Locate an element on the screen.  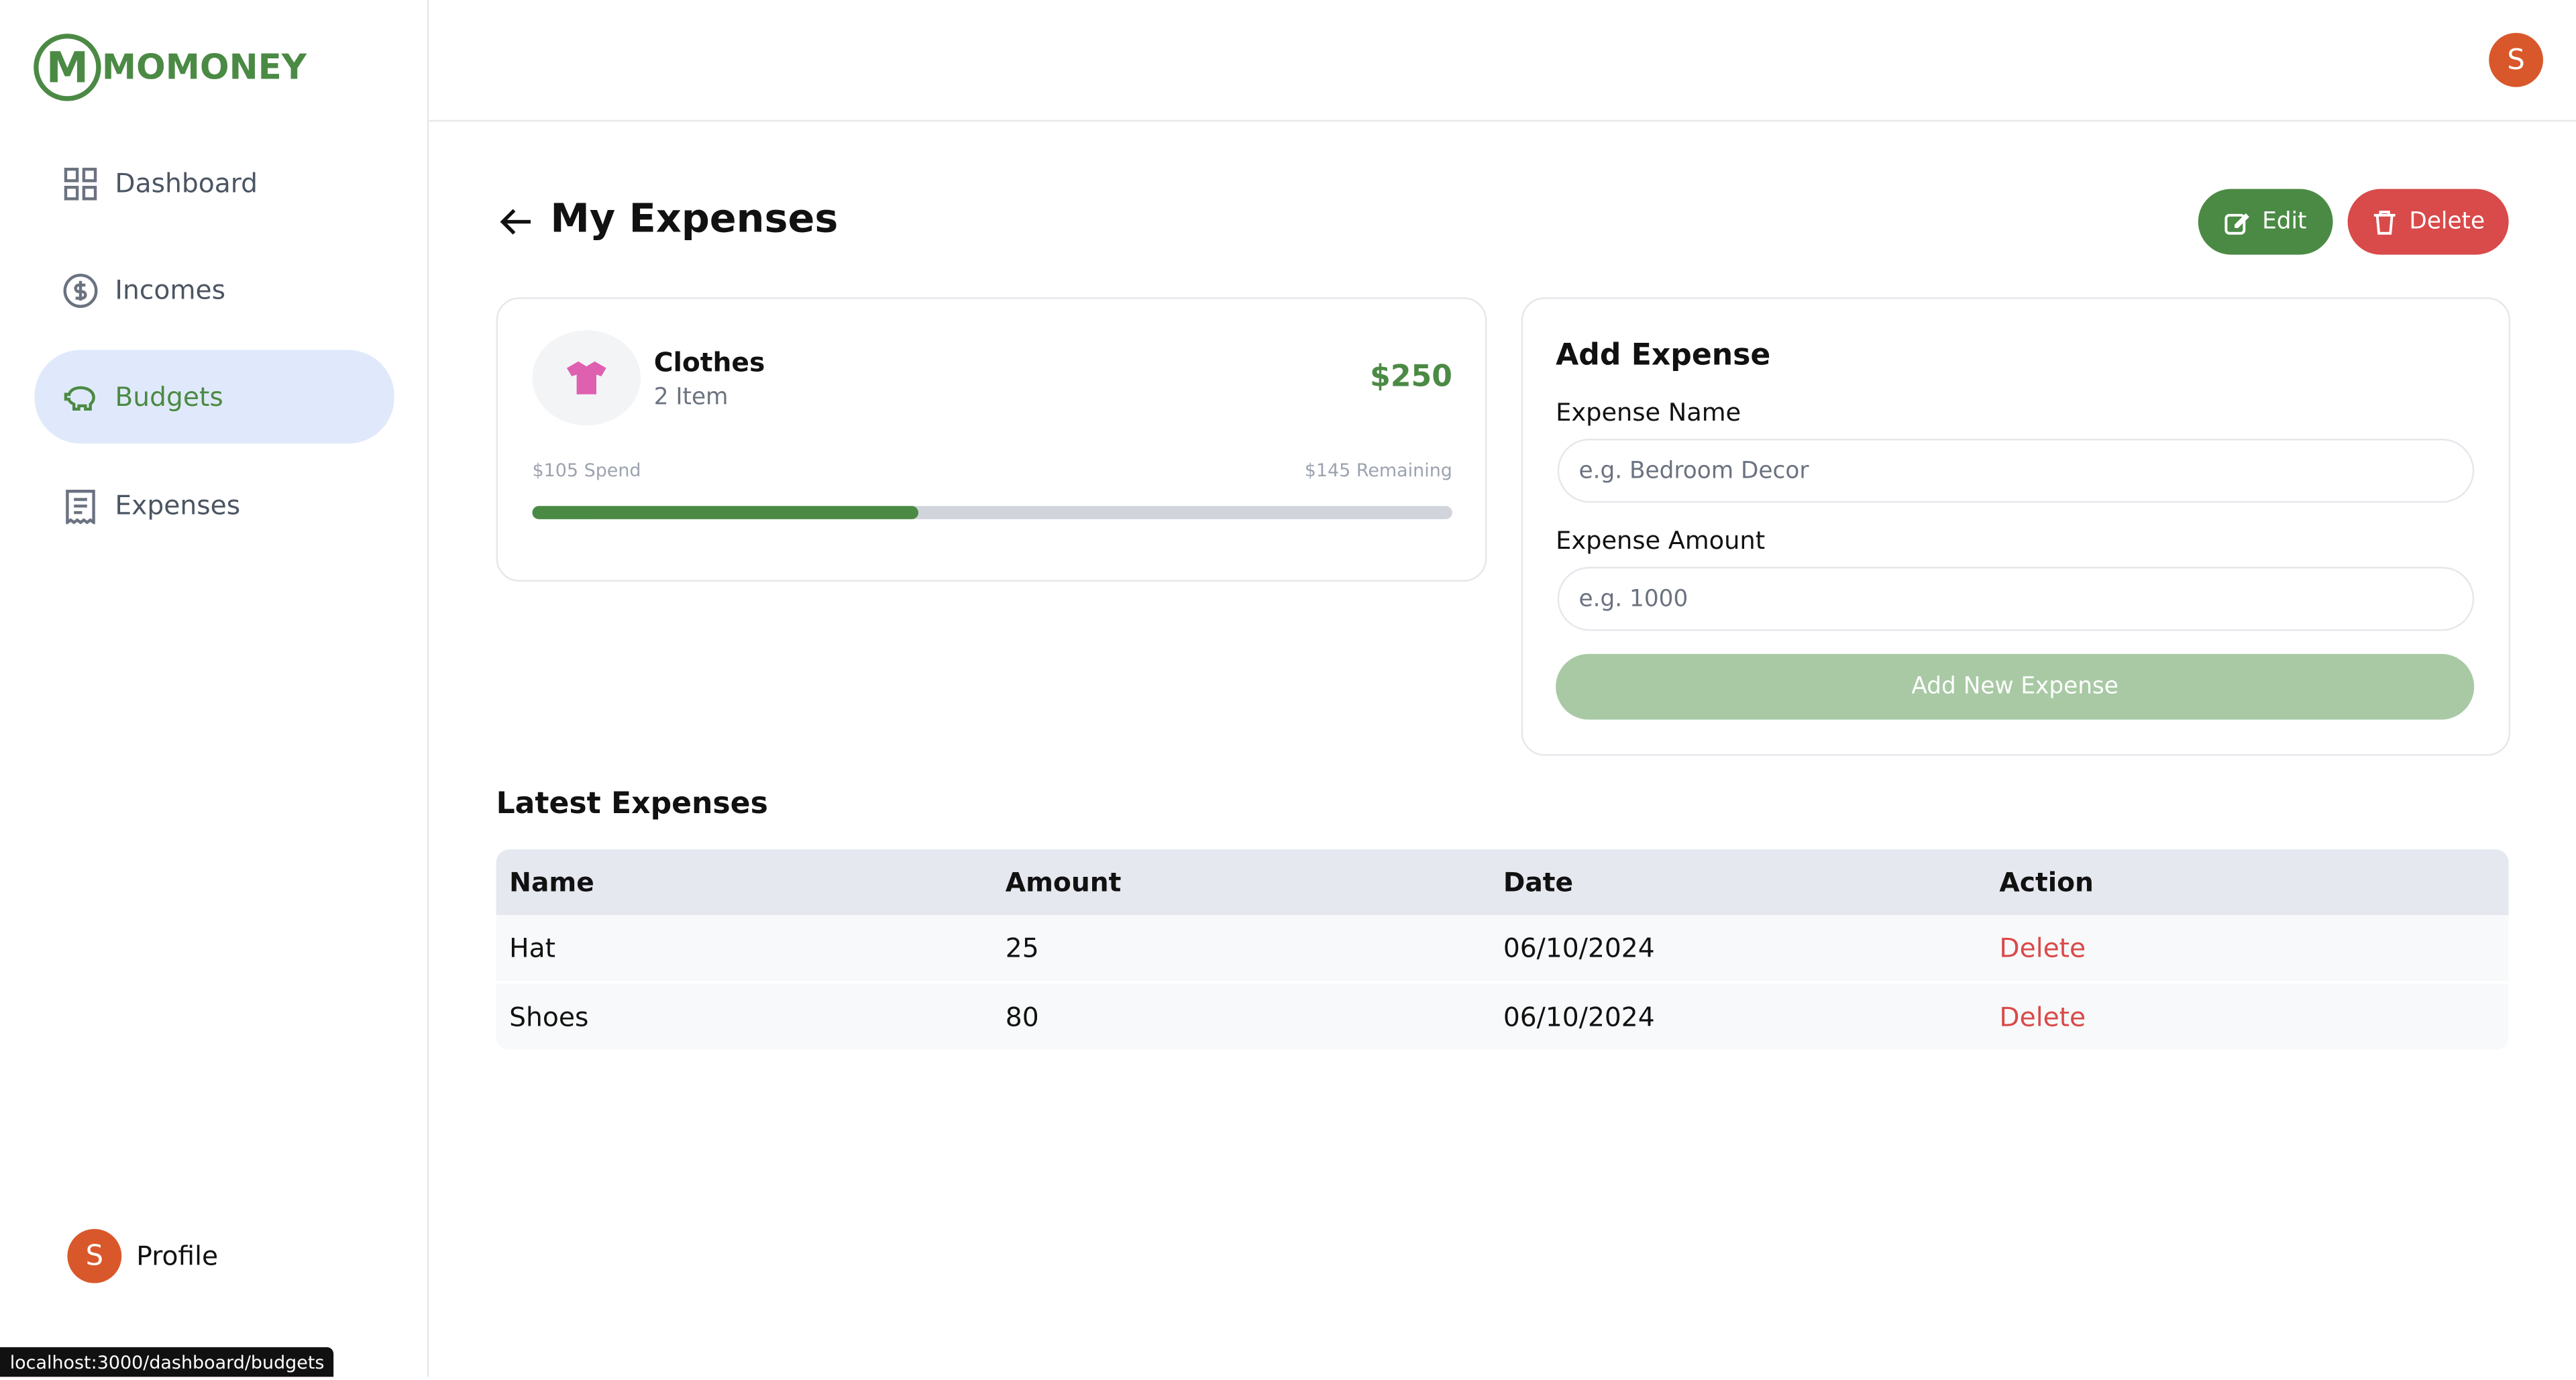
budget-amount: $250 is located at coordinates (1411, 377).